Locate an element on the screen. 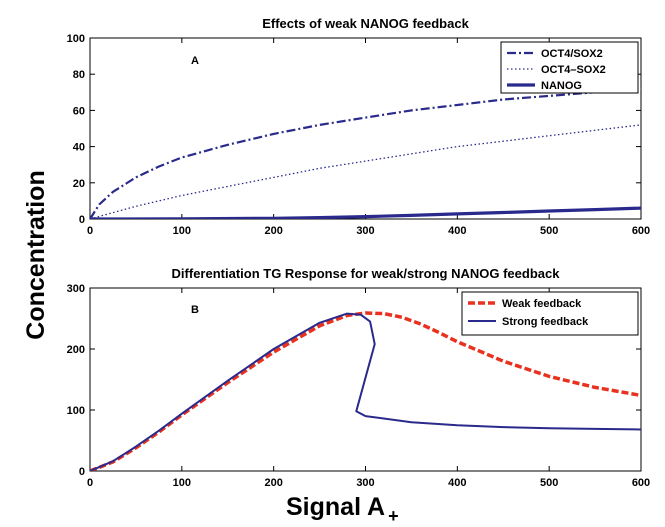  legend-label-oct4-sox2: OCT4–SOX2 is located at coordinates (573, 70).